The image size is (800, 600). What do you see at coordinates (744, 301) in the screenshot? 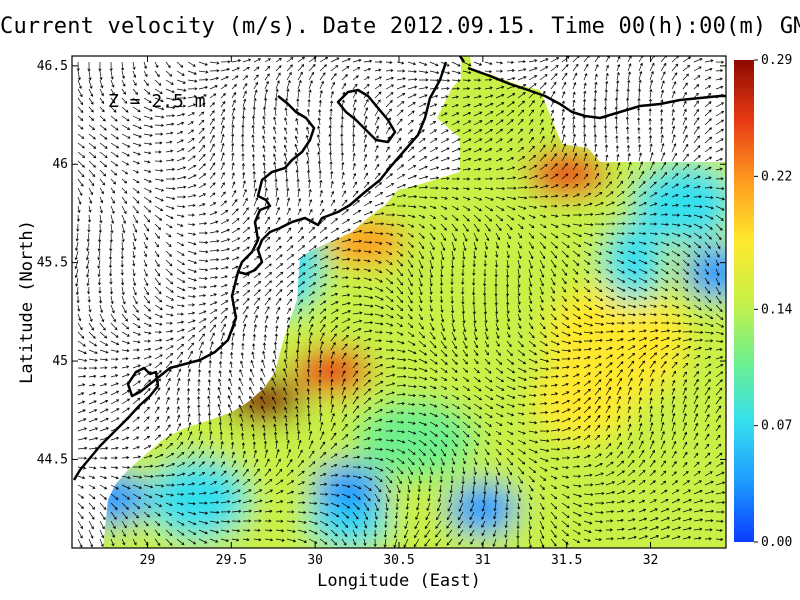
I see `colorbar-bar` at bounding box center [744, 301].